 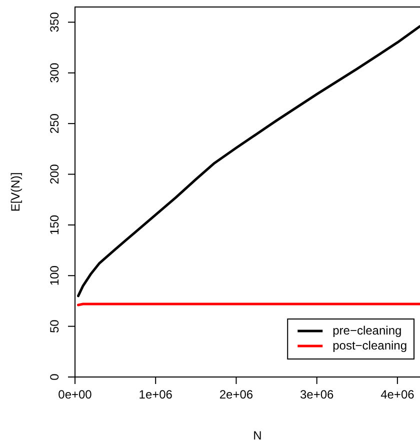 I want to click on x-axis-title: N, so click(x=257, y=435).